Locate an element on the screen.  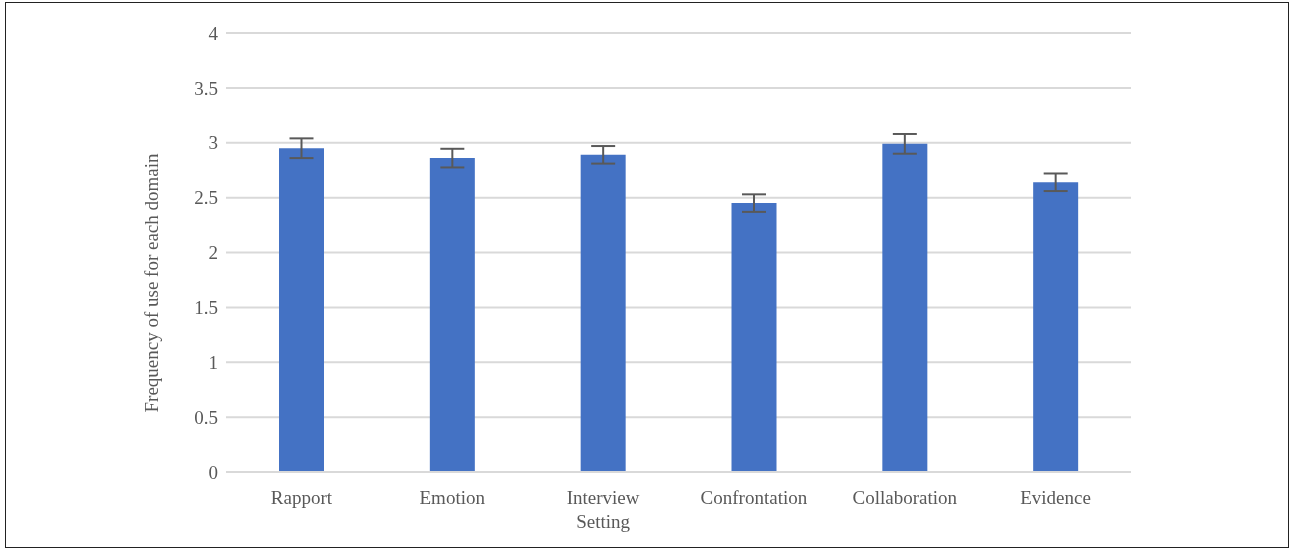
y-tick-label: 4 is located at coordinates (213, 33).